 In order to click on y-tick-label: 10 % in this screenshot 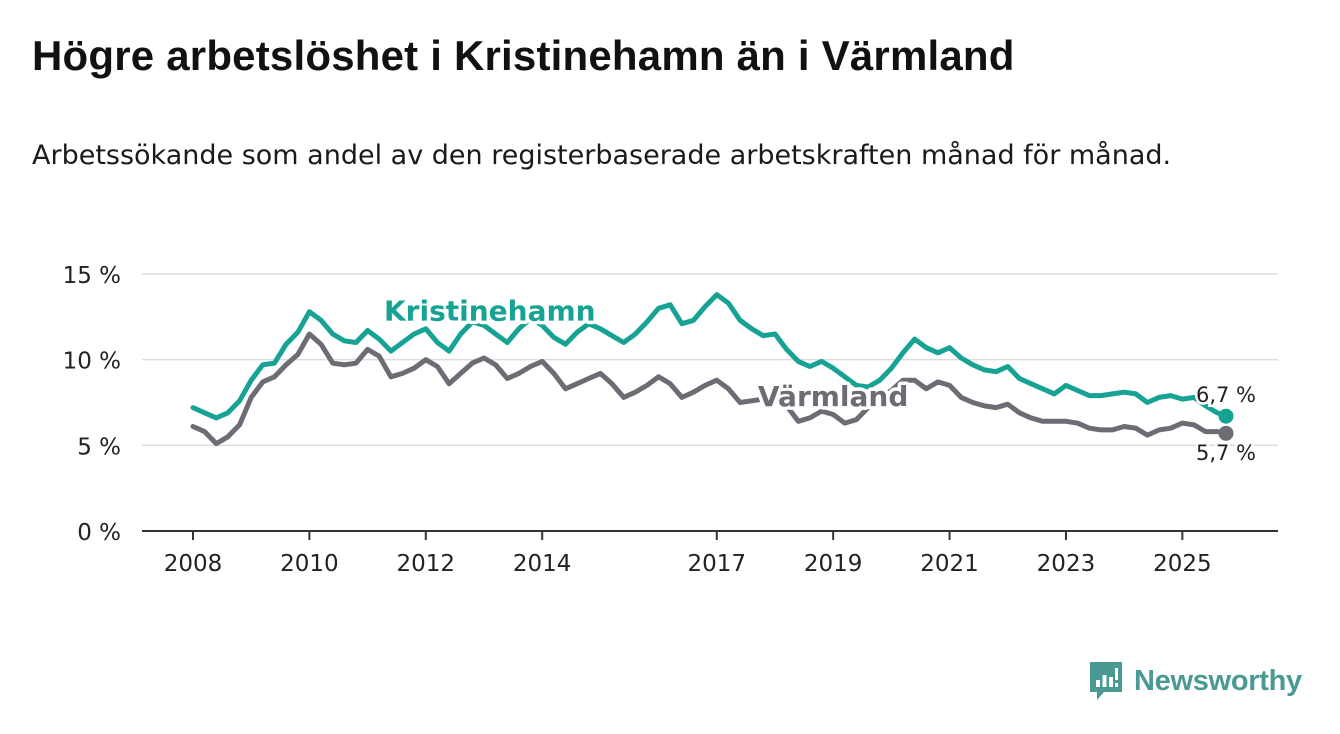, I will do `click(92, 362)`.